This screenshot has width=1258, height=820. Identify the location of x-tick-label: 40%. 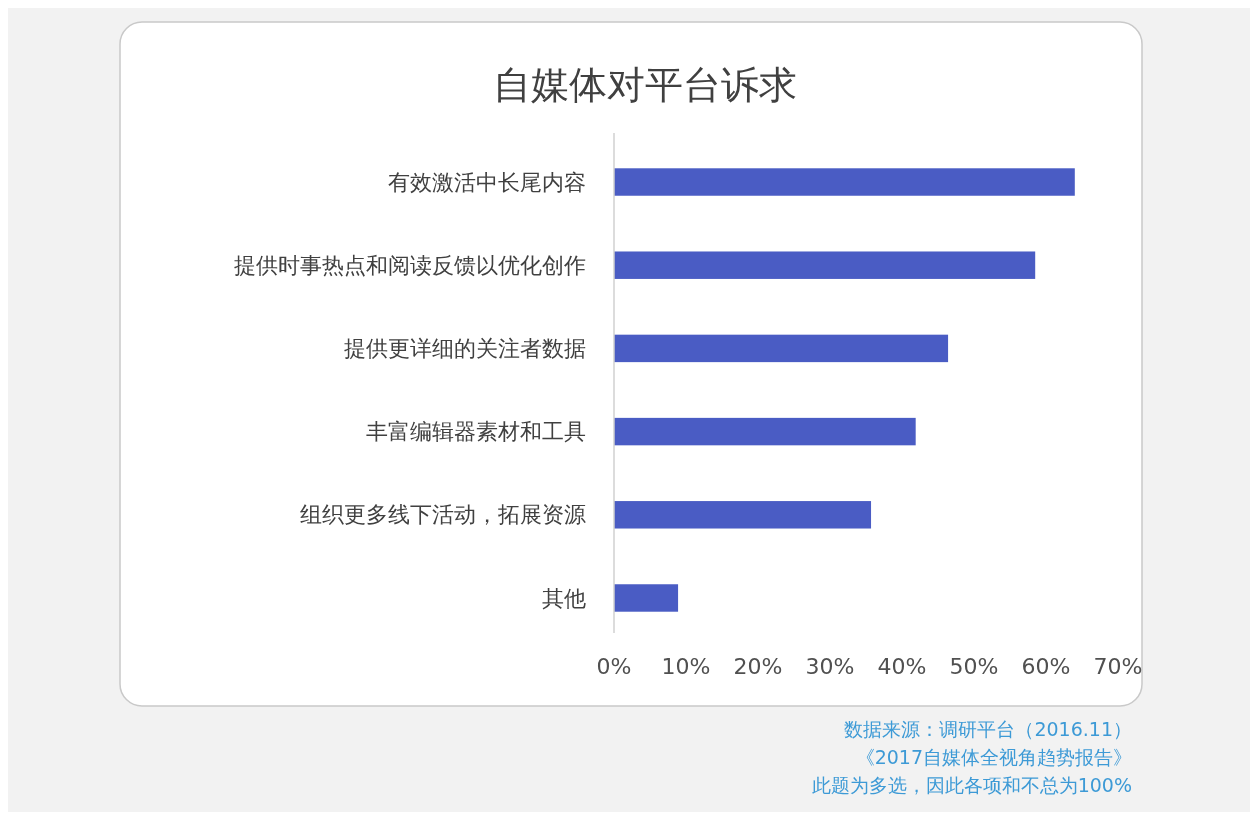
(902, 666).